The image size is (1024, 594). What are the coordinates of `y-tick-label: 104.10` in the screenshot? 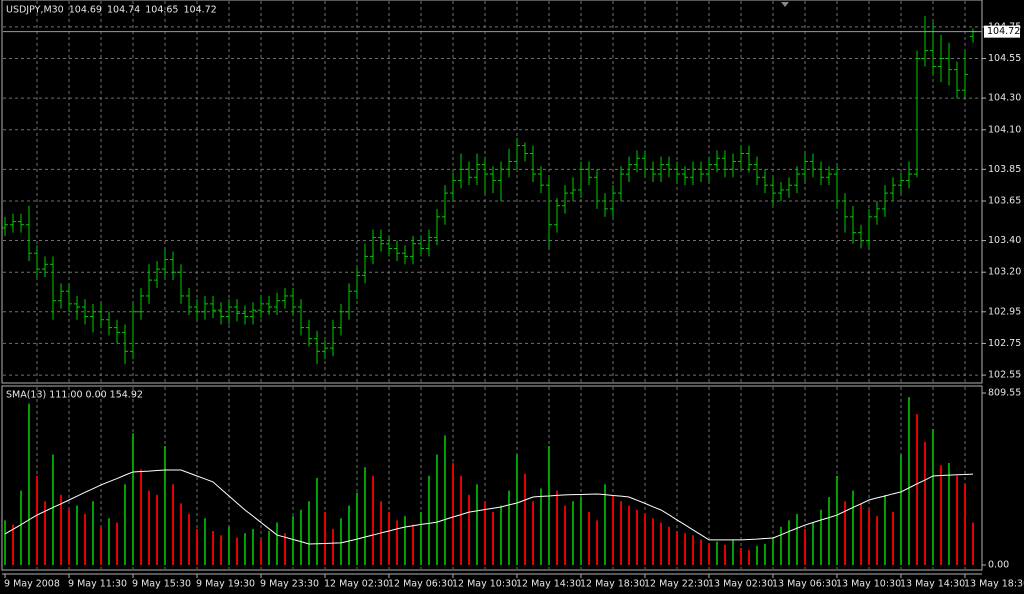 It's located at (1004, 129).